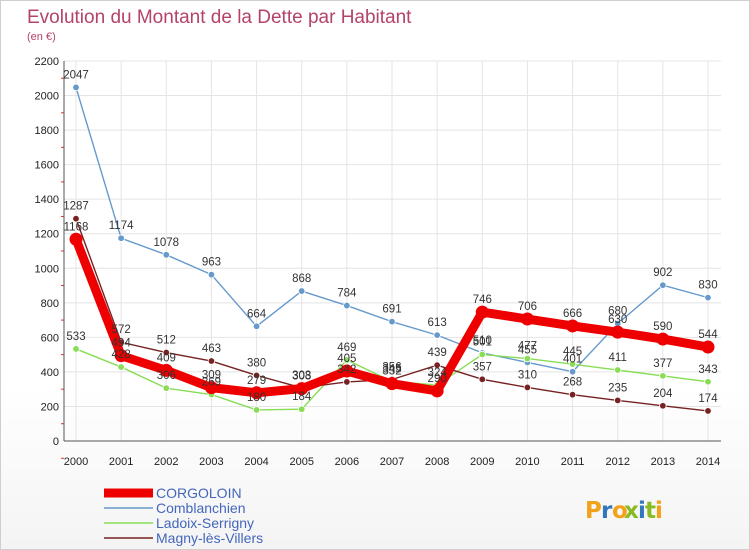  I want to click on data-label: 269, so click(211, 383).